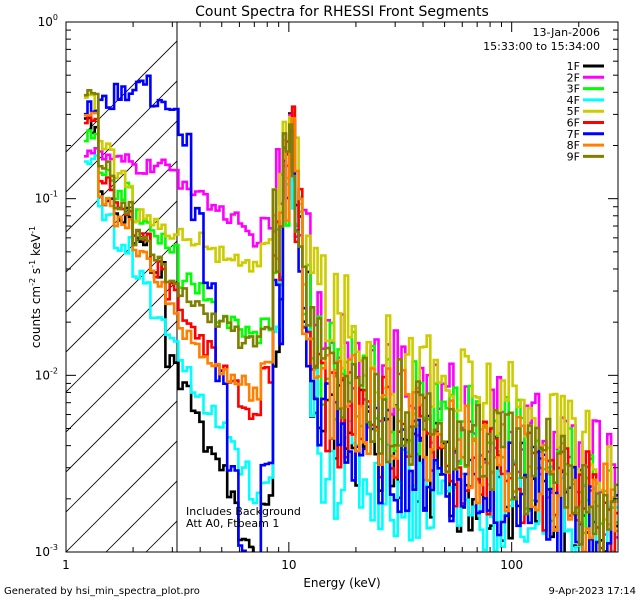  What do you see at coordinates (36, 317) in the screenshot?
I see `y-label-a: counts cm` at bounding box center [36, 317].